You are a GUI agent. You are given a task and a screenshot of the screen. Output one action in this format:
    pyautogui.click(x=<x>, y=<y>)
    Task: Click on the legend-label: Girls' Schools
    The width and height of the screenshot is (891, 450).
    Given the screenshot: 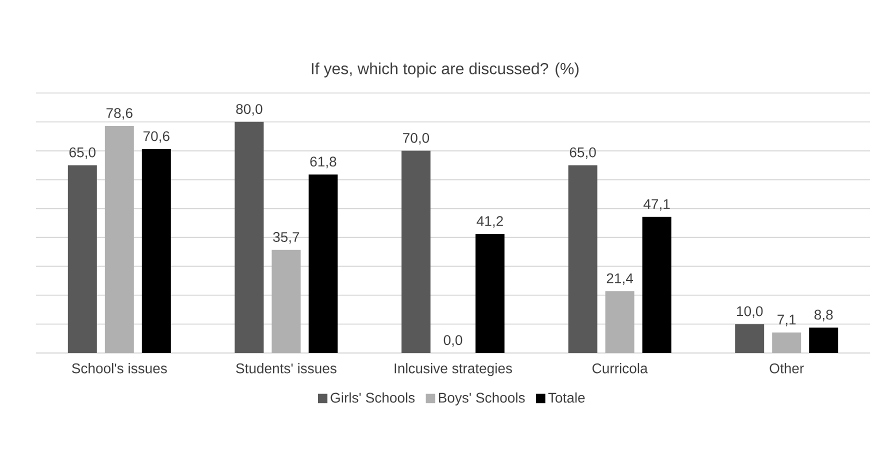 What is the action you would take?
    pyautogui.click(x=372, y=397)
    